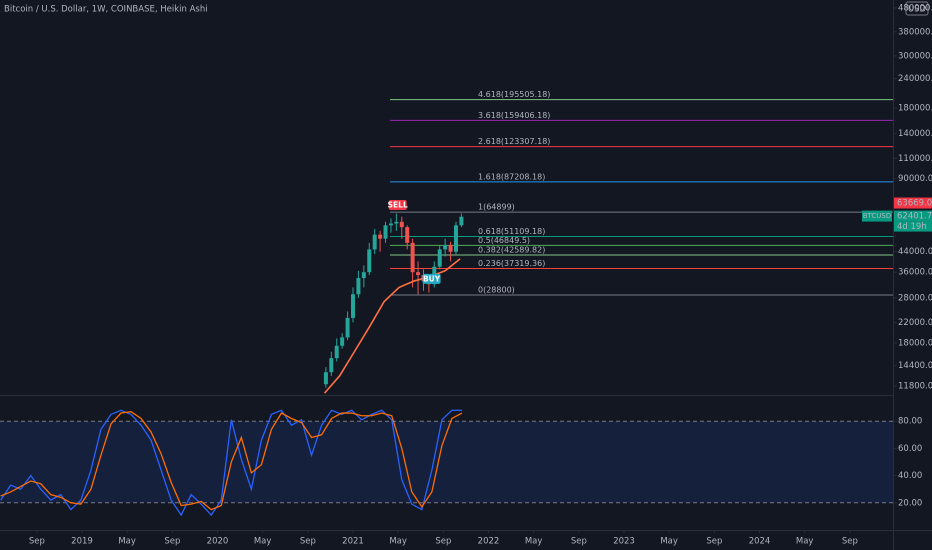 This screenshot has height=550, width=932. What do you see at coordinates (915, 298) in the screenshot?
I see `y-tick-label: 28000.00` at bounding box center [915, 298].